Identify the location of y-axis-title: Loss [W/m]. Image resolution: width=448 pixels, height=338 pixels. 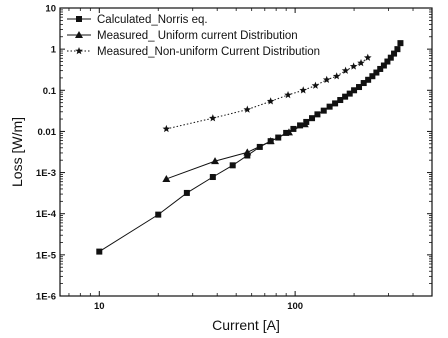
(17, 152).